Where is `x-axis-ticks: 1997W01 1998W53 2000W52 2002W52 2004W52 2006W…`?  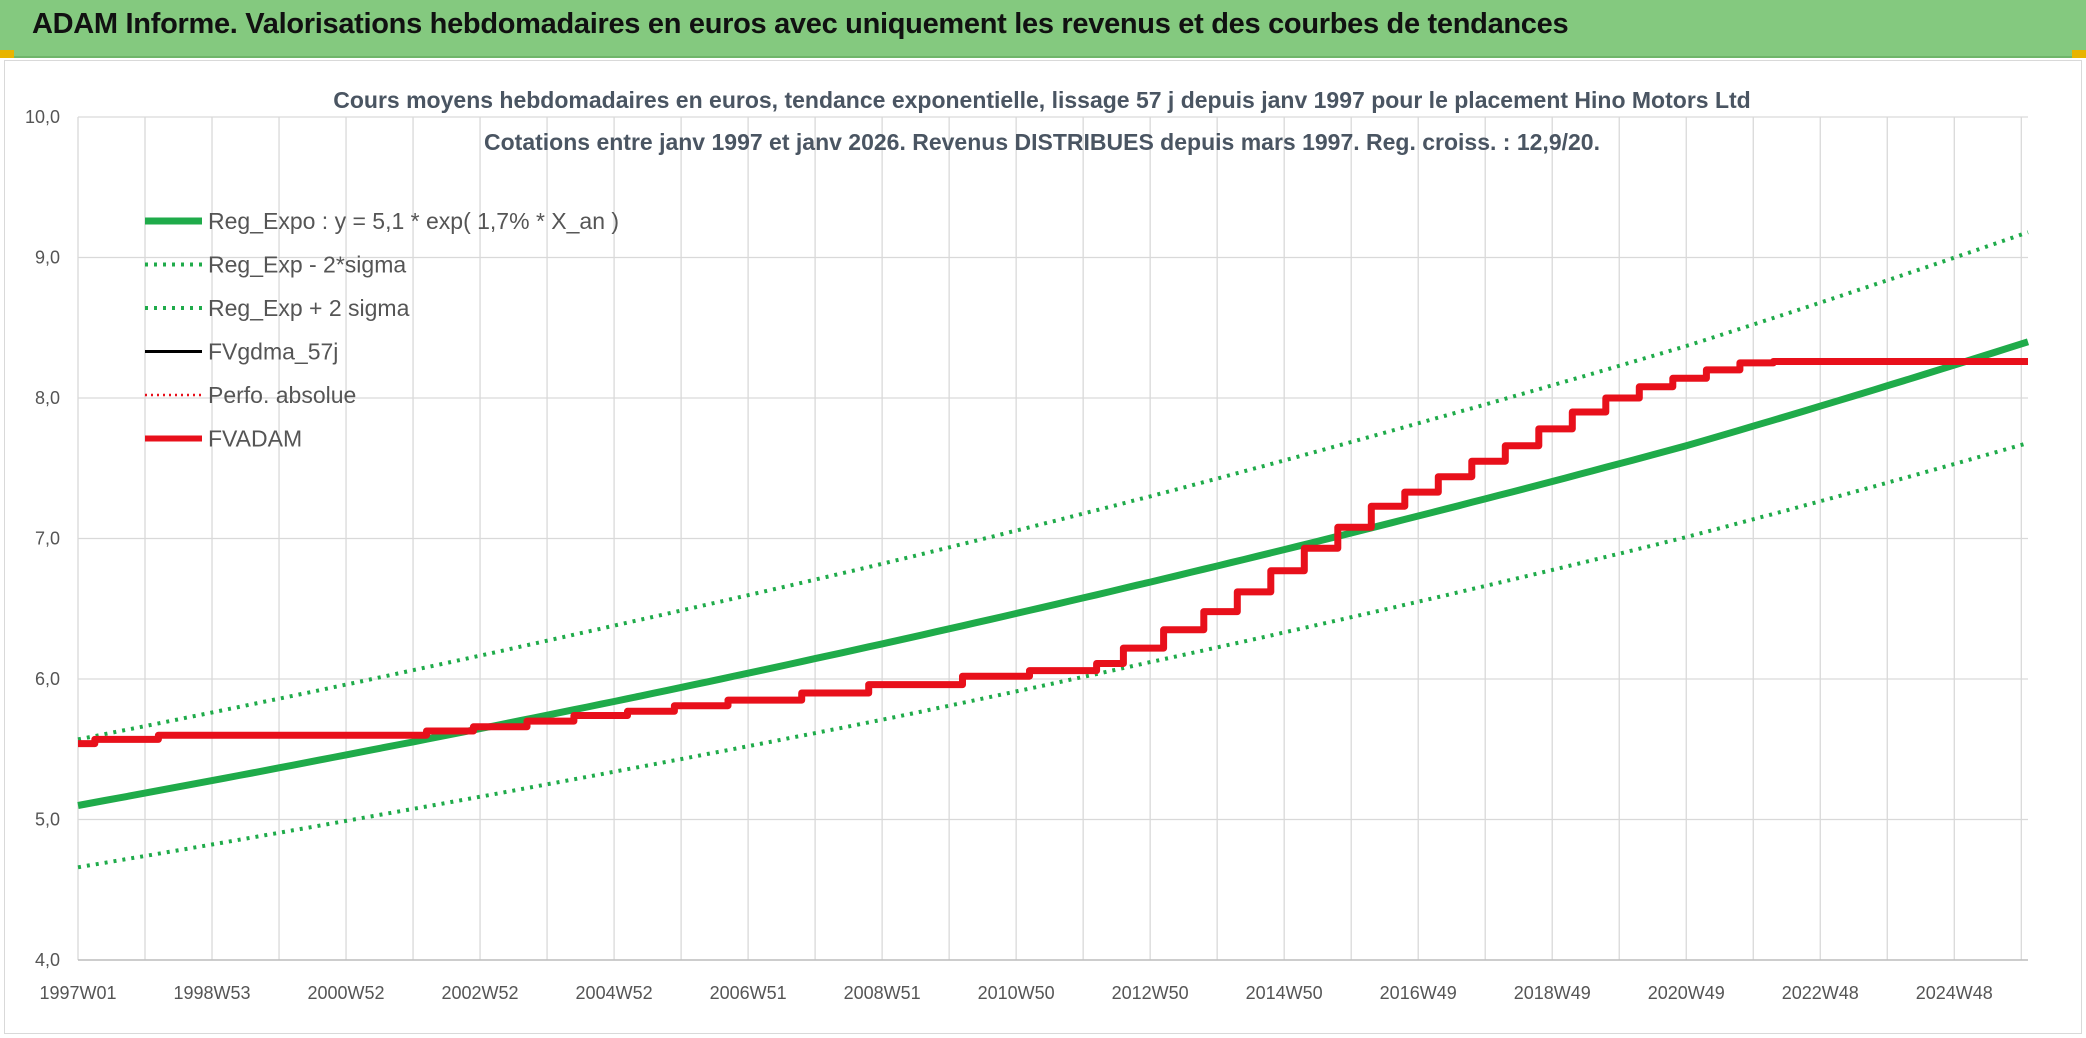
x-axis-ticks: 1997W01 1998W53 2000W52 2002W52 2004W52 2006W… is located at coordinates (1015, 993).